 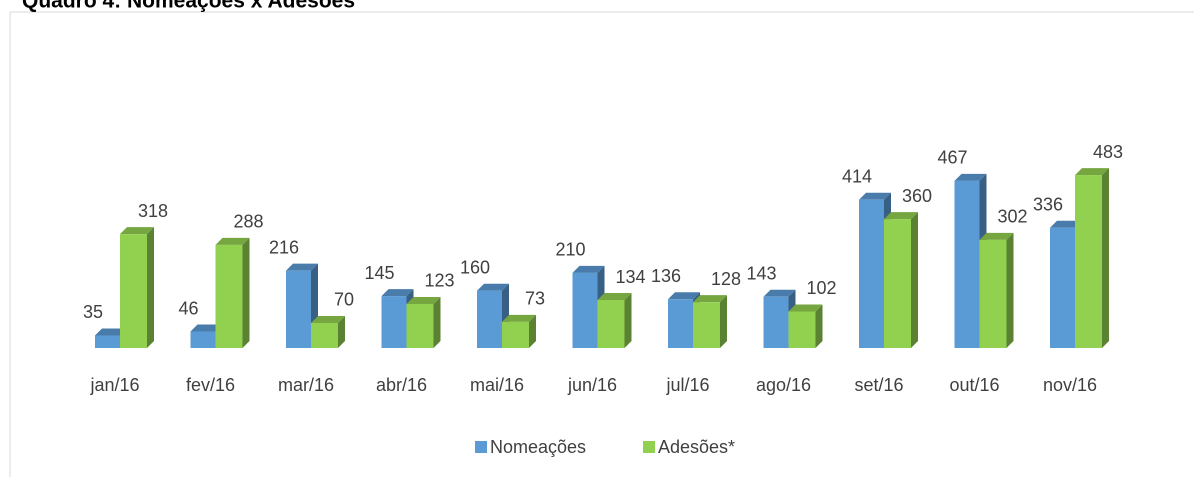 I want to click on value-label: 35, so click(x=93, y=312).